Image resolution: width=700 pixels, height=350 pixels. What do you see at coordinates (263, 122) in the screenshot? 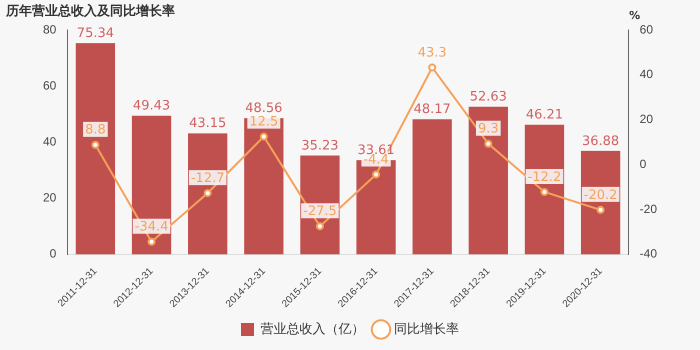
I see `data-label: 12.5` at bounding box center [263, 122].